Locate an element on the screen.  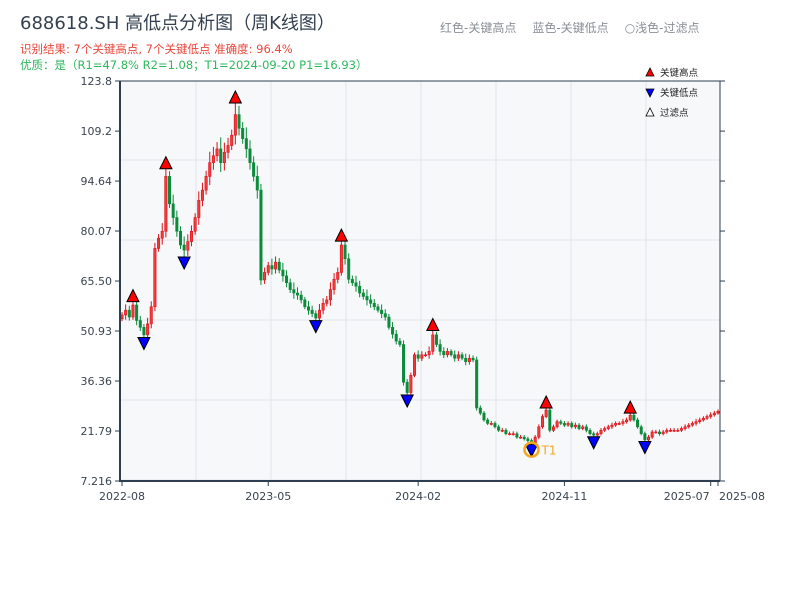
legend-blue-low: 蓝色-关键低点 is located at coordinates (570, 28).